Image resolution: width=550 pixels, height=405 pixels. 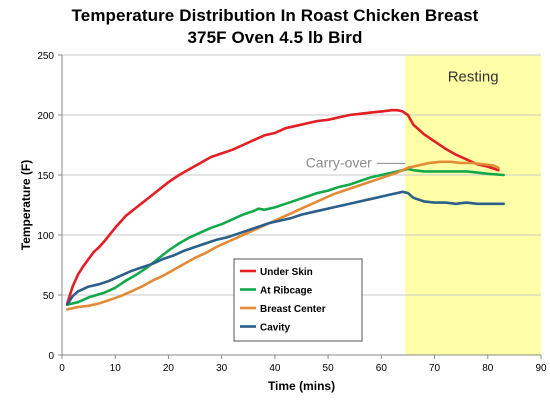 What do you see at coordinates (49, 296) in the screenshot?
I see `y-tick-label: 50` at bounding box center [49, 296].